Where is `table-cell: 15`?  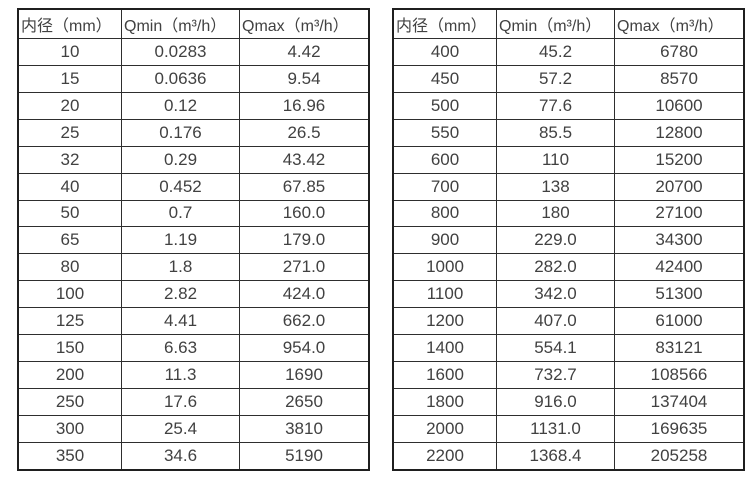 table-cell: 15 is located at coordinates (69, 78).